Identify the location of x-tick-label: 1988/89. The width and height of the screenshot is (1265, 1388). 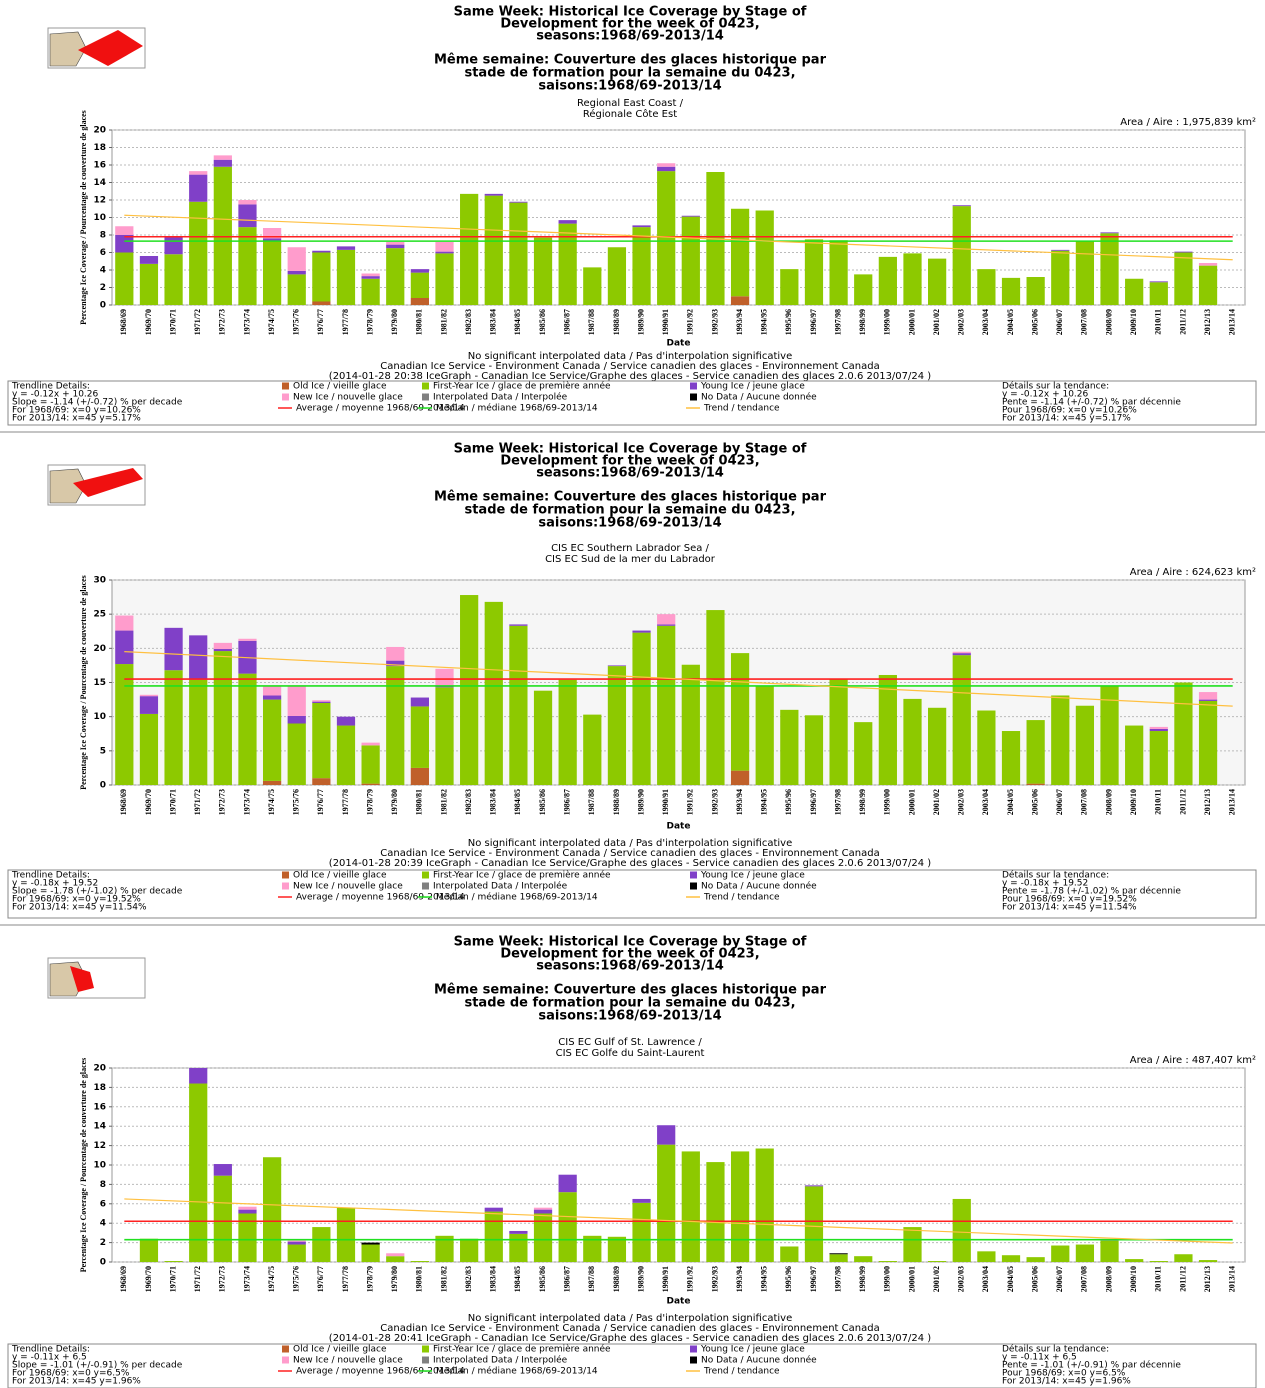
(616, 1279).